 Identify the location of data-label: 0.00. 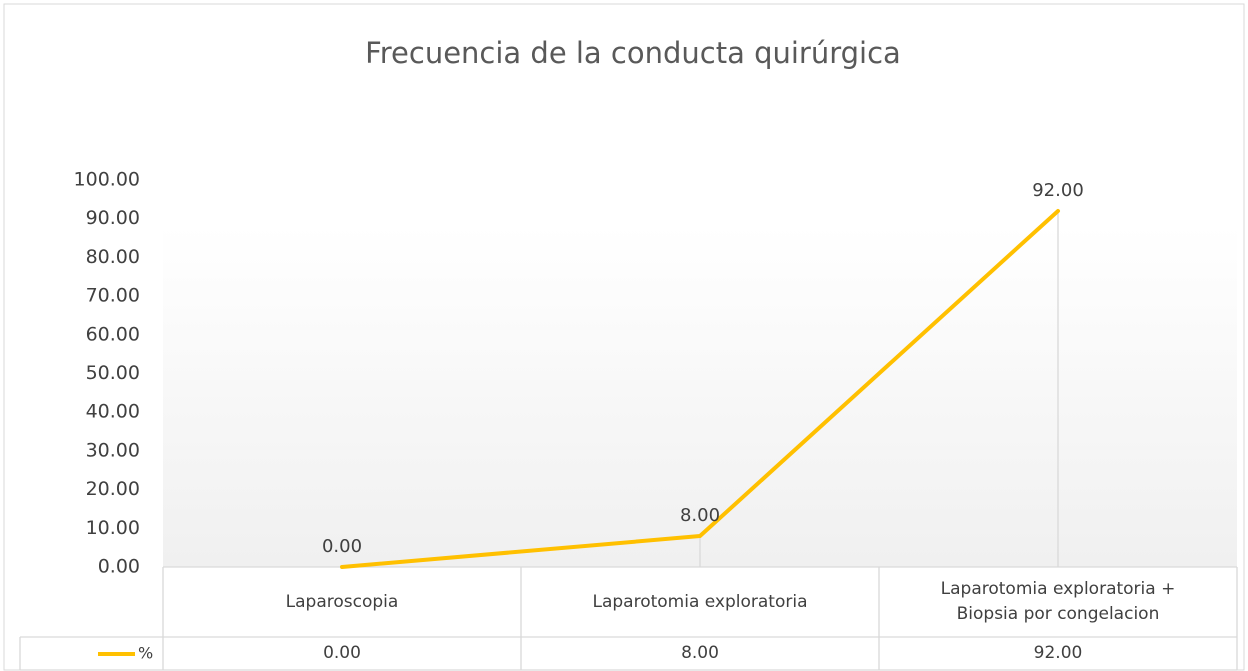
(342, 546).